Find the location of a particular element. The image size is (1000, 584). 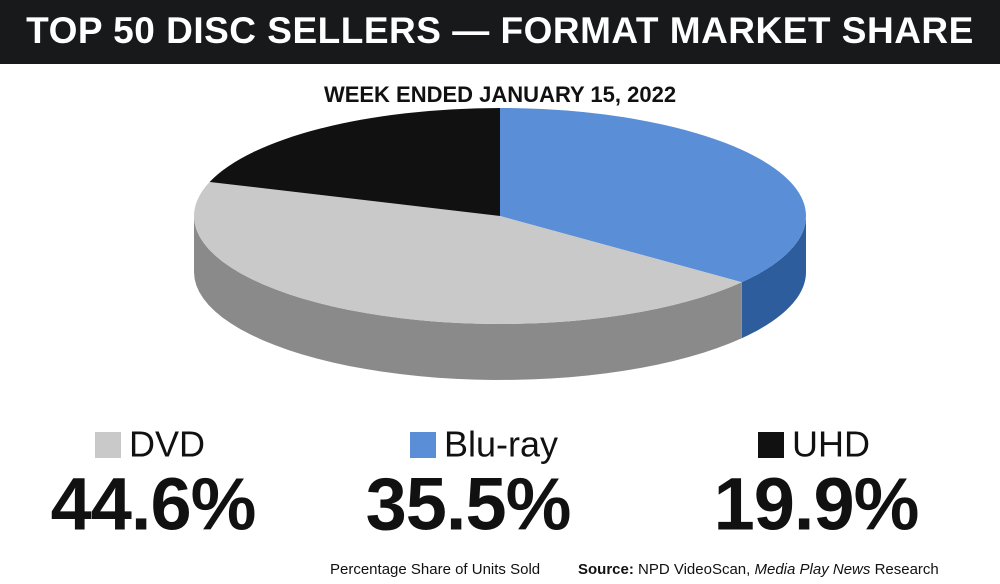

source-publication: Media Play News is located at coordinates (813, 569).